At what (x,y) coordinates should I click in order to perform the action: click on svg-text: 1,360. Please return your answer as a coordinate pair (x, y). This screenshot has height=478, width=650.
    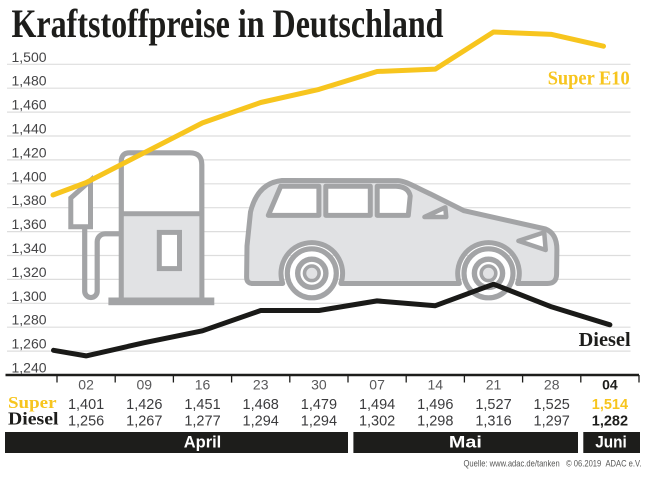
    Looking at the image, I should click on (29, 224).